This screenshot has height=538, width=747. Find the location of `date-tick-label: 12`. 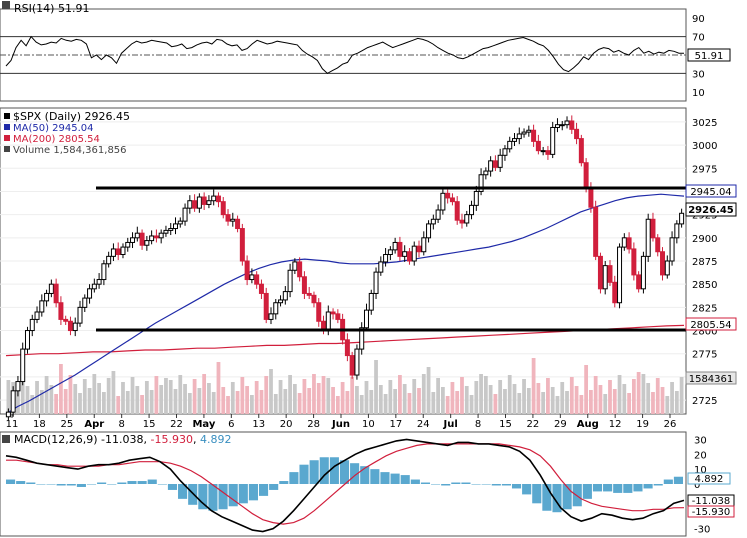

date-tick-label: 12 is located at coordinates (615, 424).